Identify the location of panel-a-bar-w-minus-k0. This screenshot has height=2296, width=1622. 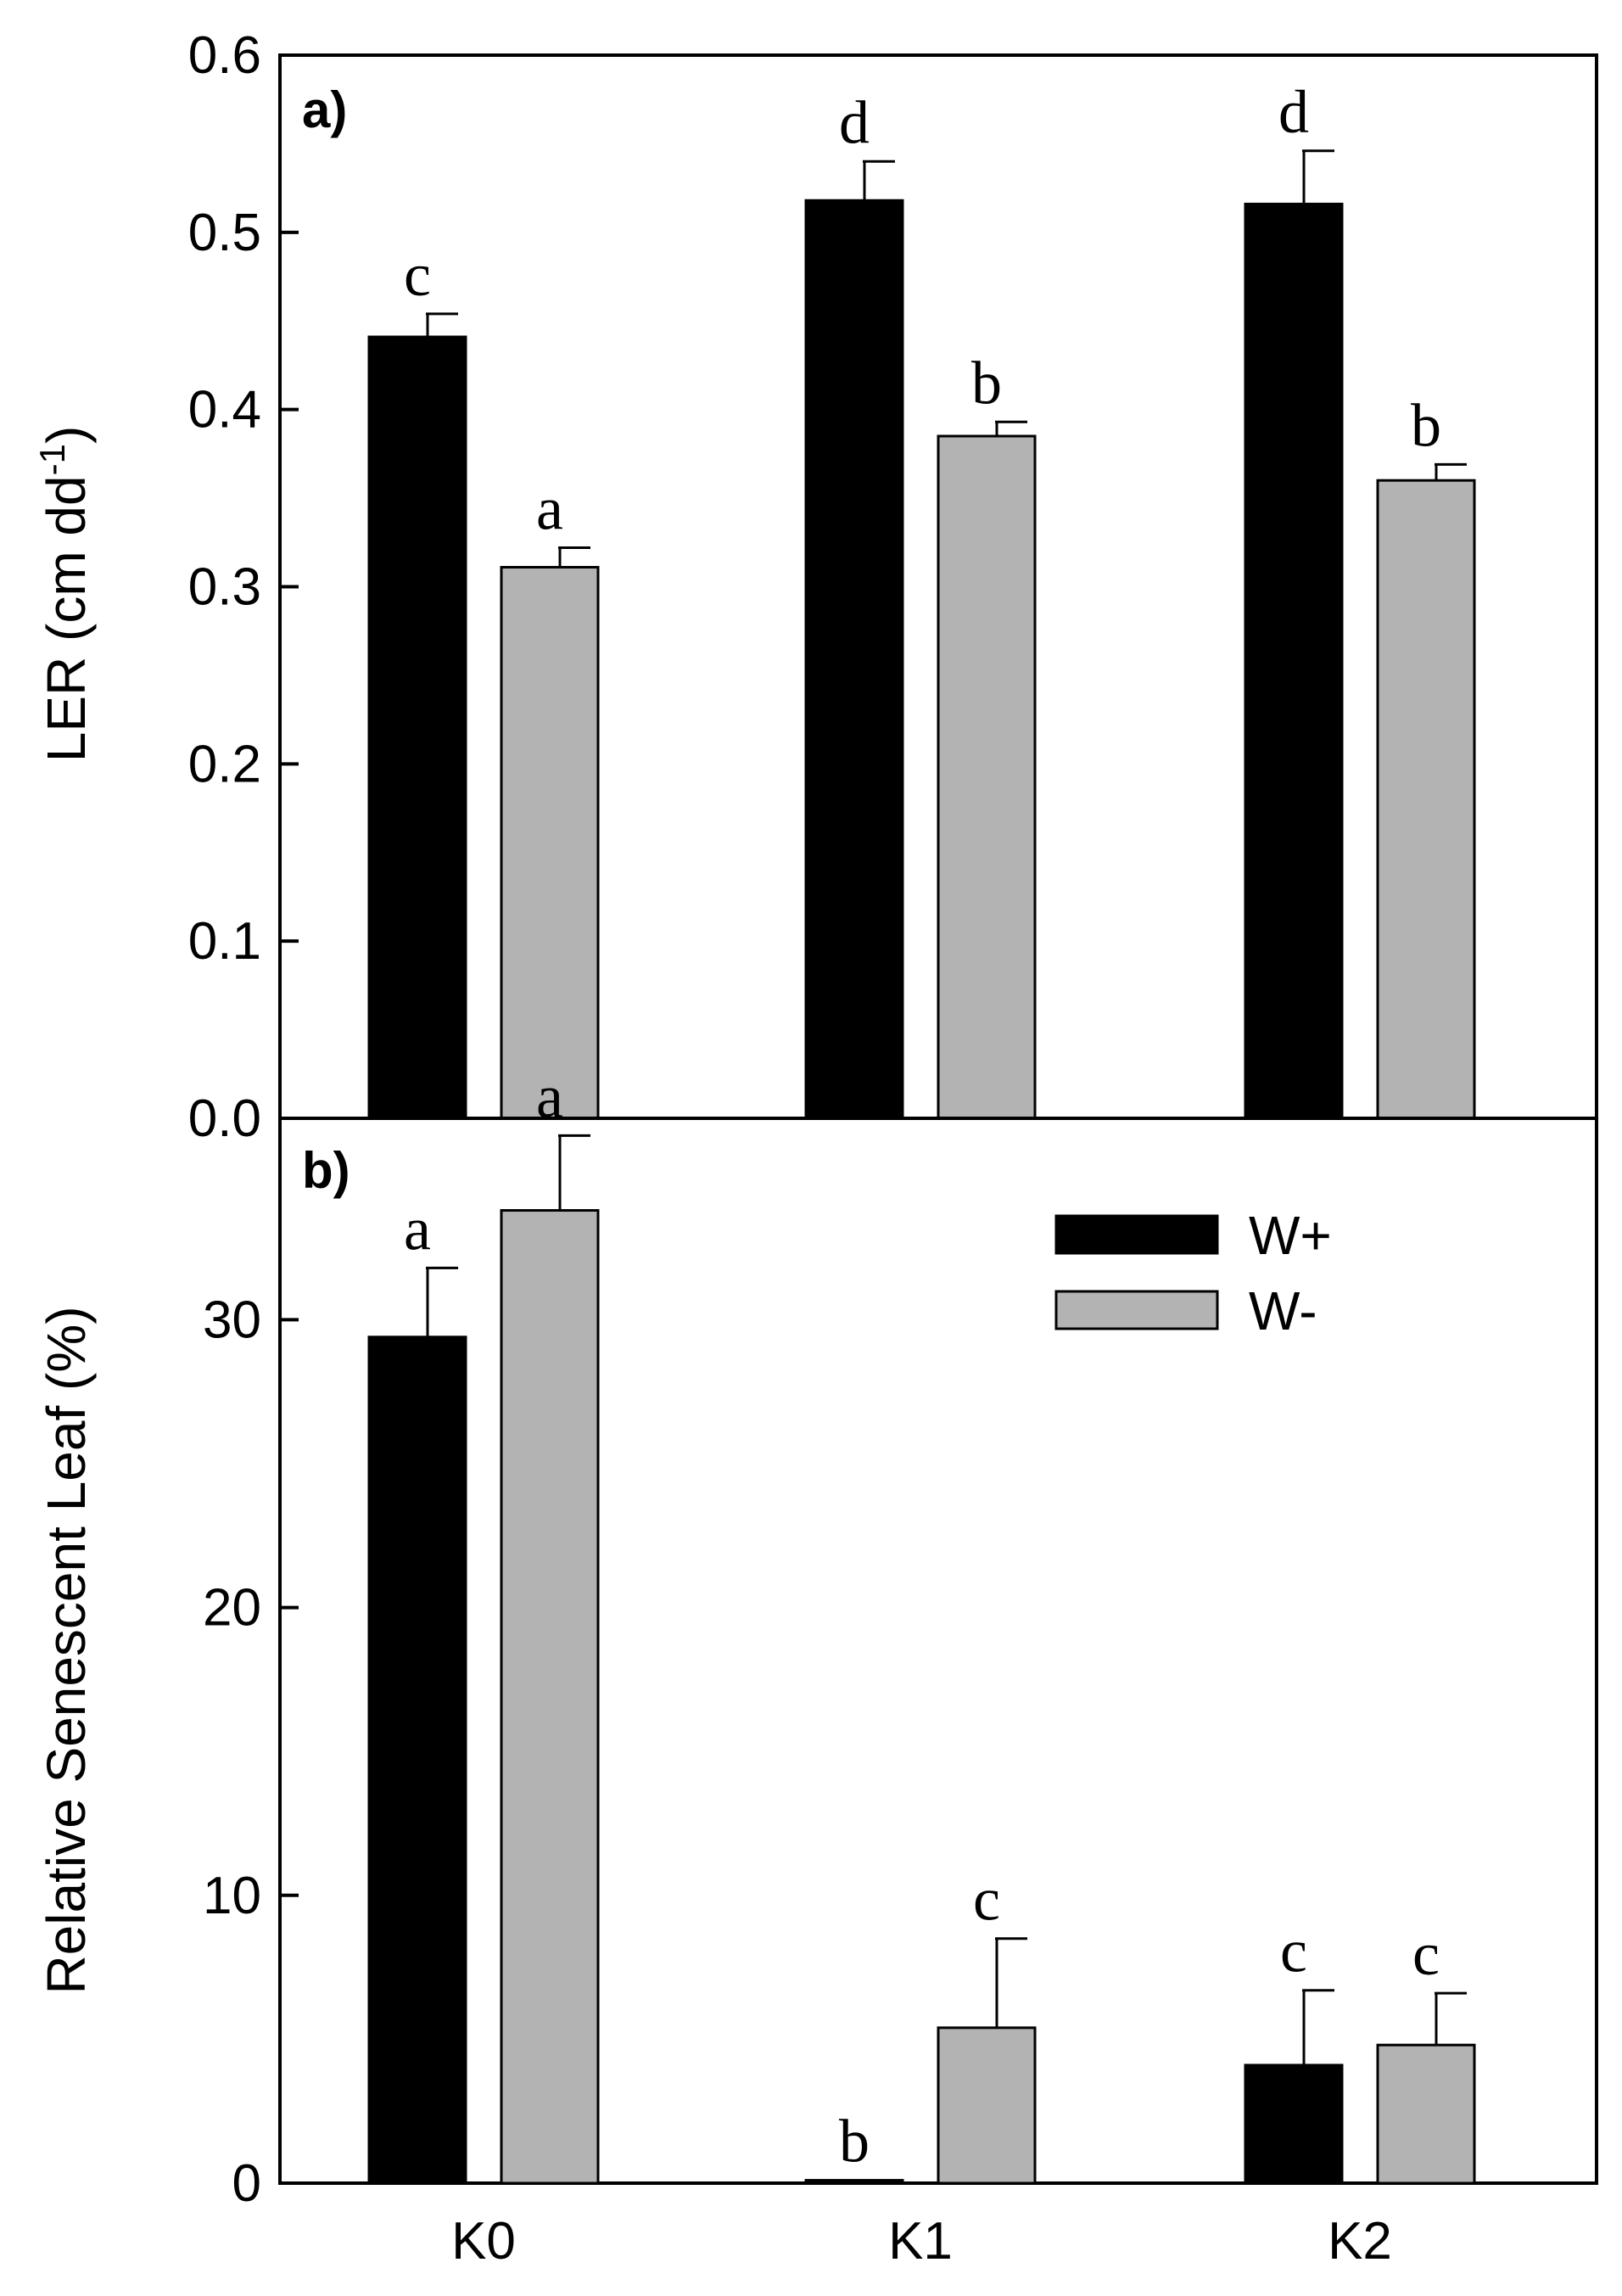
(550, 843).